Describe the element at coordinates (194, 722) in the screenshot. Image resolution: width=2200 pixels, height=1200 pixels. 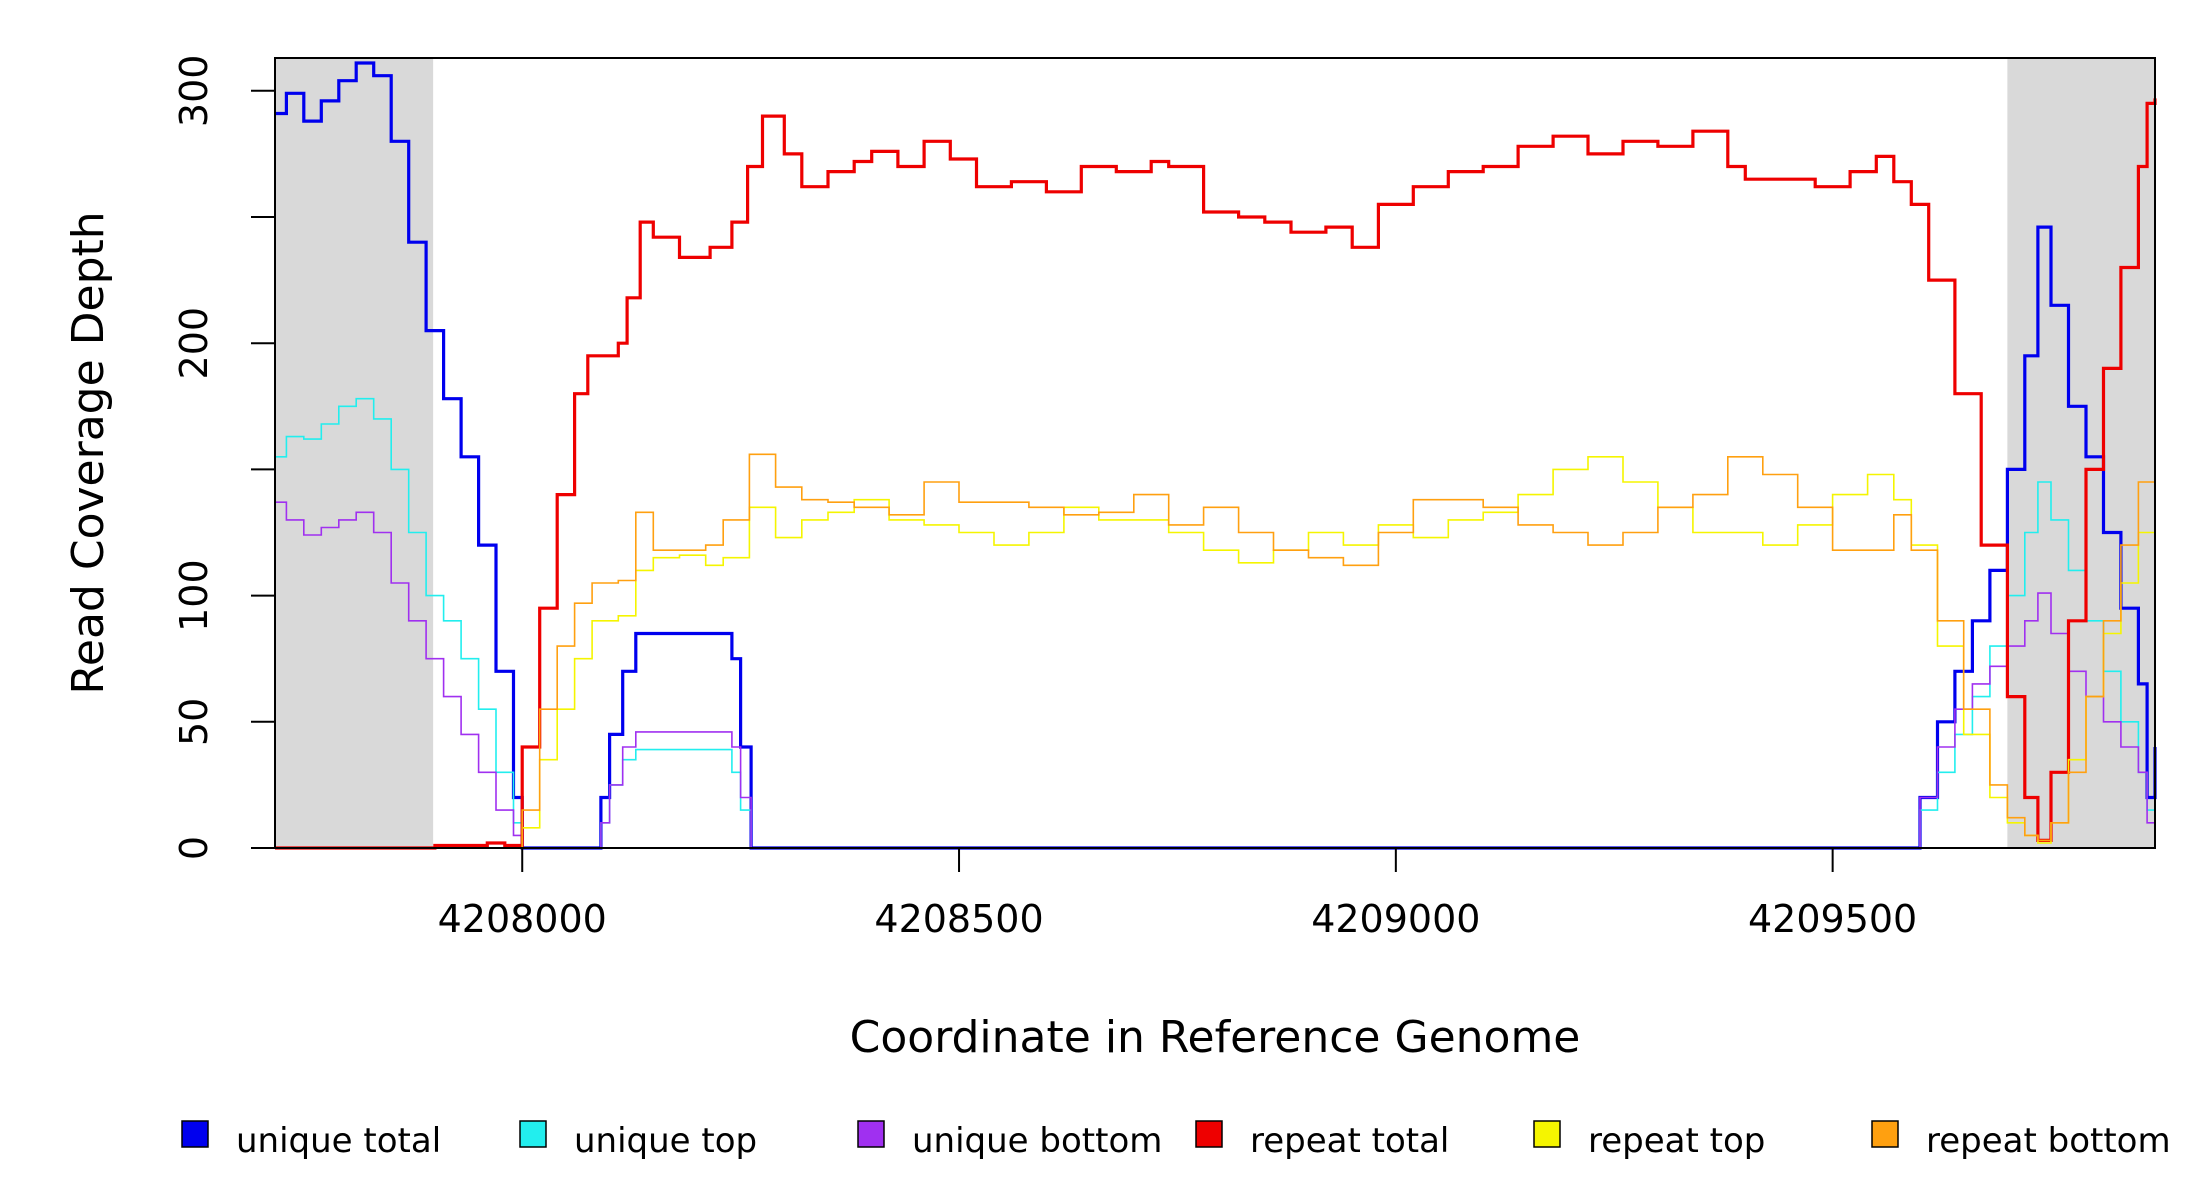
I see `y-tick-label: 50` at that location.